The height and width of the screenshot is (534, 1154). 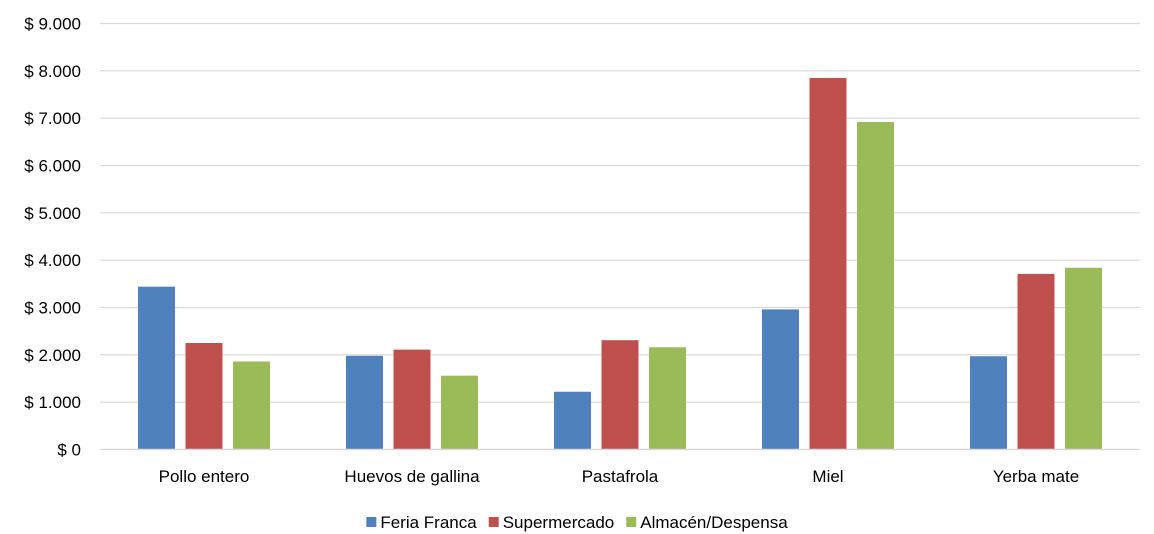 I want to click on legend-label: Feria Franca, so click(x=428, y=522).